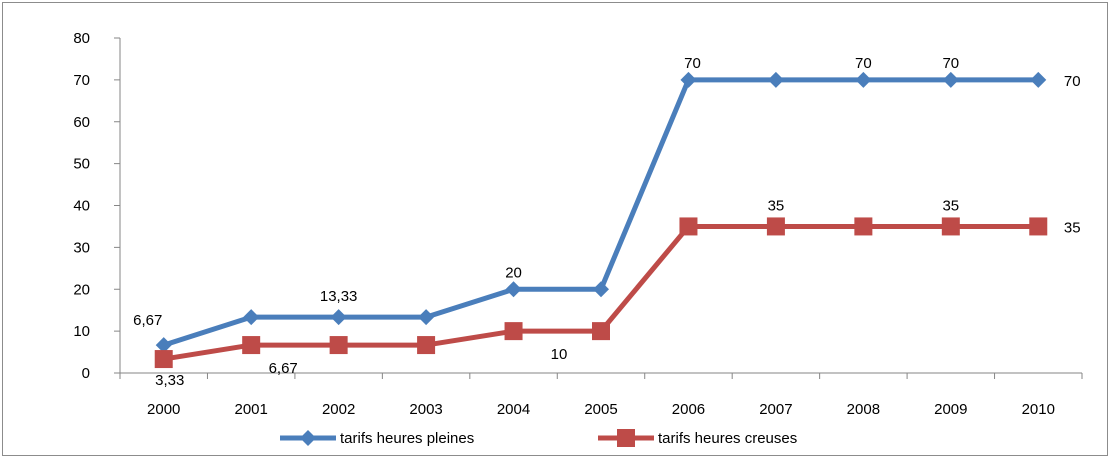 The width and height of the screenshot is (1112, 460). I want to click on x-tick-label: 2008, so click(863, 409).